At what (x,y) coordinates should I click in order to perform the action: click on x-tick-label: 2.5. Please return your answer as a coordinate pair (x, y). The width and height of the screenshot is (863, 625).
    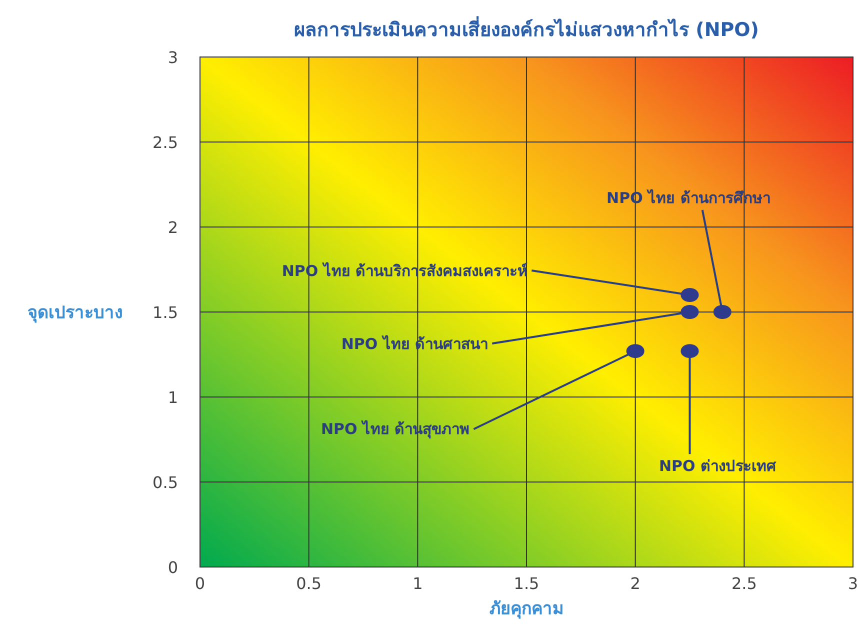
    Looking at the image, I should click on (744, 583).